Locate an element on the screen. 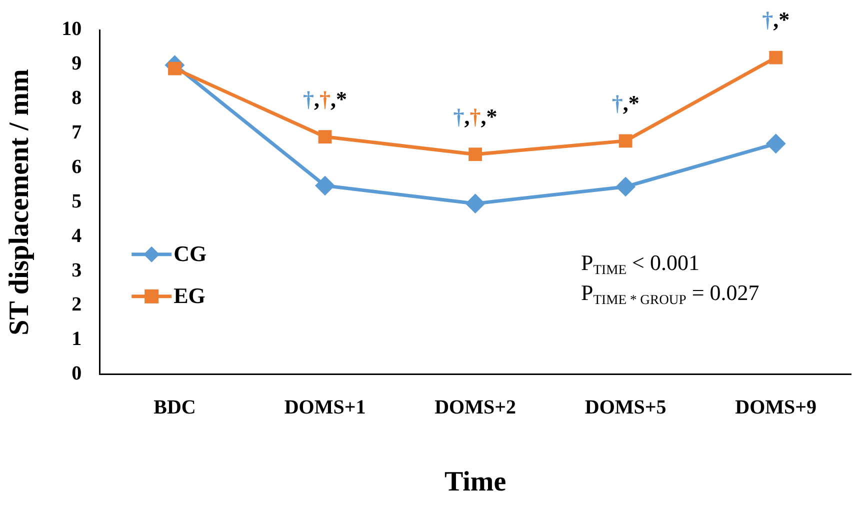  x-tick-label: DOMS+1 is located at coordinates (325, 407).